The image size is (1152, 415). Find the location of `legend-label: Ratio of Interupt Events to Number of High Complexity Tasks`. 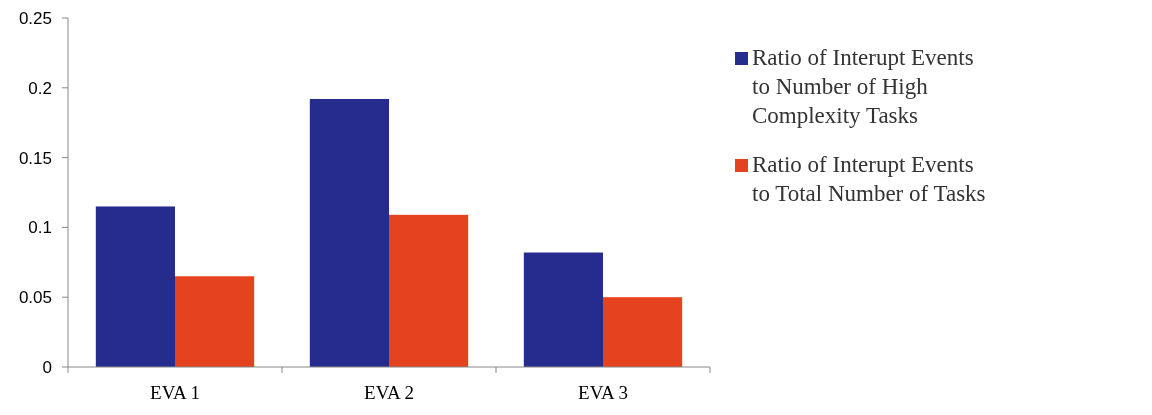

legend-label: Ratio of Interupt Events to Number of High Complexity Tasks is located at coordinates (863, 86).